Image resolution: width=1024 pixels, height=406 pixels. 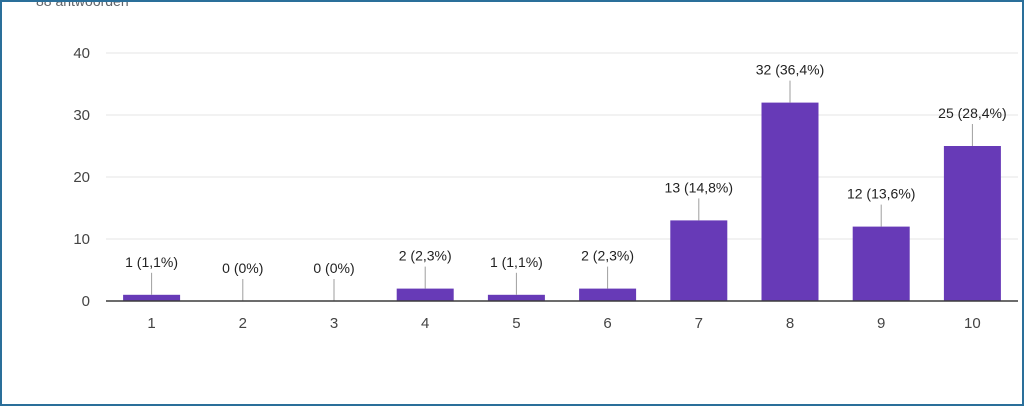 What do you see at coordinates (516, 262) in the screenshot?
I see `data-label-5: 1 (1,1%)` at bounding box center [516, 262].